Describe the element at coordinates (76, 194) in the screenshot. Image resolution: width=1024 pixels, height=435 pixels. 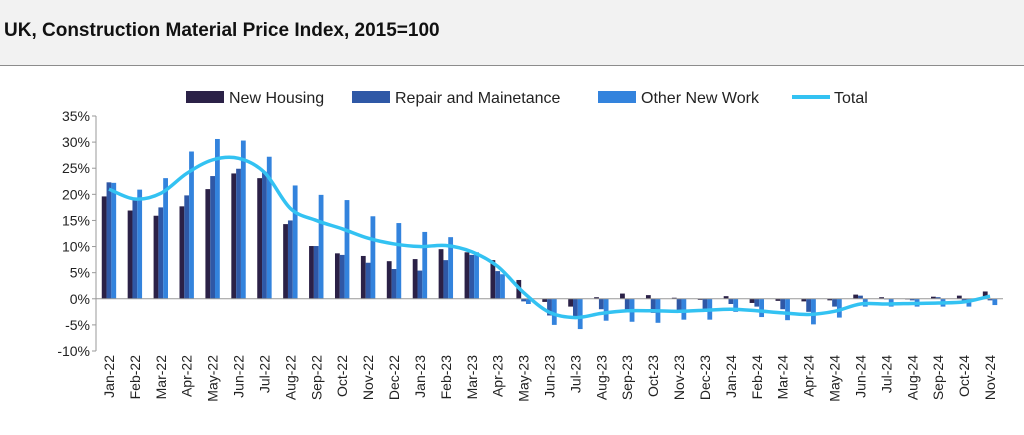
I see `y-tick-label: 20%` at that location.